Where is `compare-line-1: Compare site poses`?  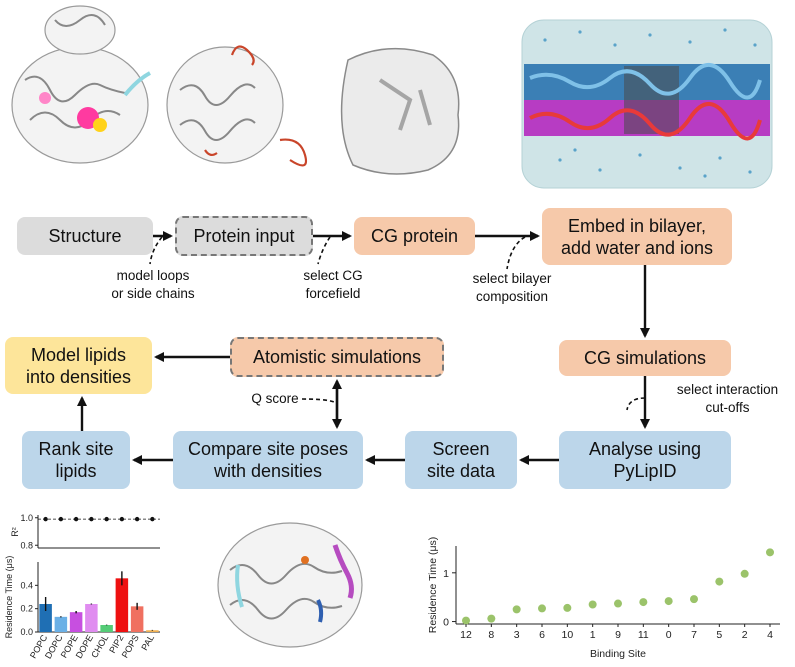 compare-line-1: Compare site poses is located at coordinates (268, 449).